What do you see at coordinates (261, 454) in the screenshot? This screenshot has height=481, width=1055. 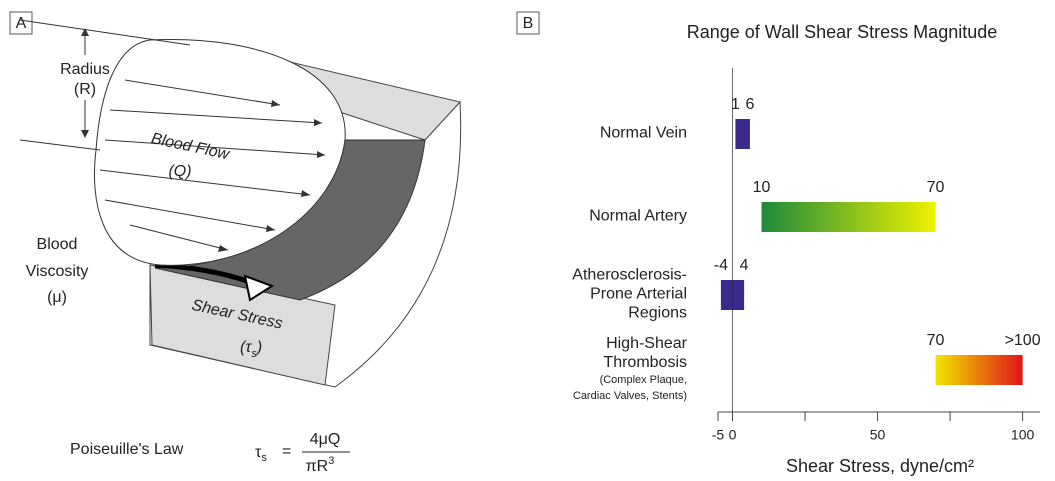 I see `formula-lhs: τs` at bounding box center [261, 454].